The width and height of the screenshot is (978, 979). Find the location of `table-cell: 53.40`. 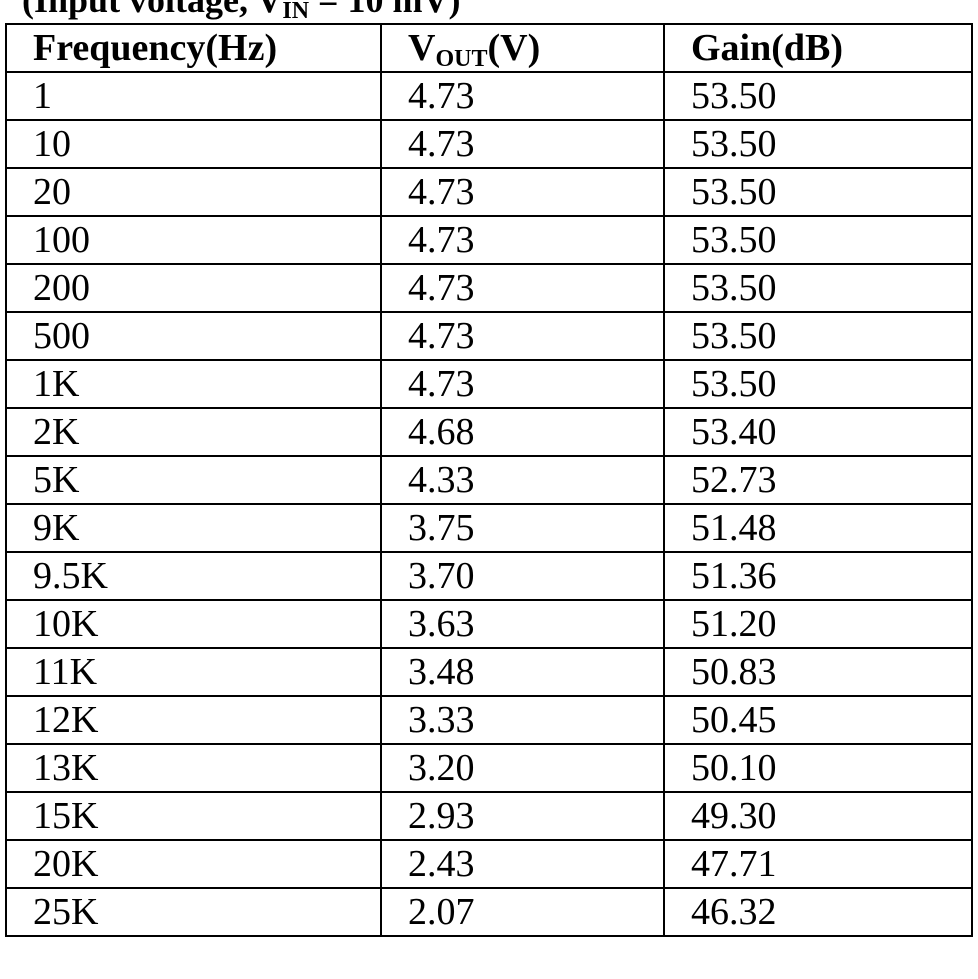

table-cell: 53.40 is located at coordinates (818, 432).